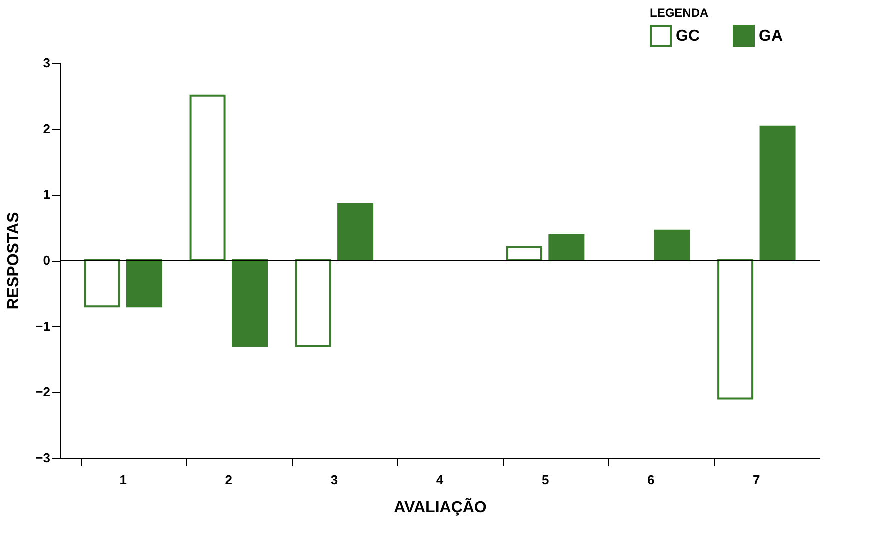  Describe the element at coordinates (546, 480) in the screenshot. I see `x-tick-label: 5` at that location.